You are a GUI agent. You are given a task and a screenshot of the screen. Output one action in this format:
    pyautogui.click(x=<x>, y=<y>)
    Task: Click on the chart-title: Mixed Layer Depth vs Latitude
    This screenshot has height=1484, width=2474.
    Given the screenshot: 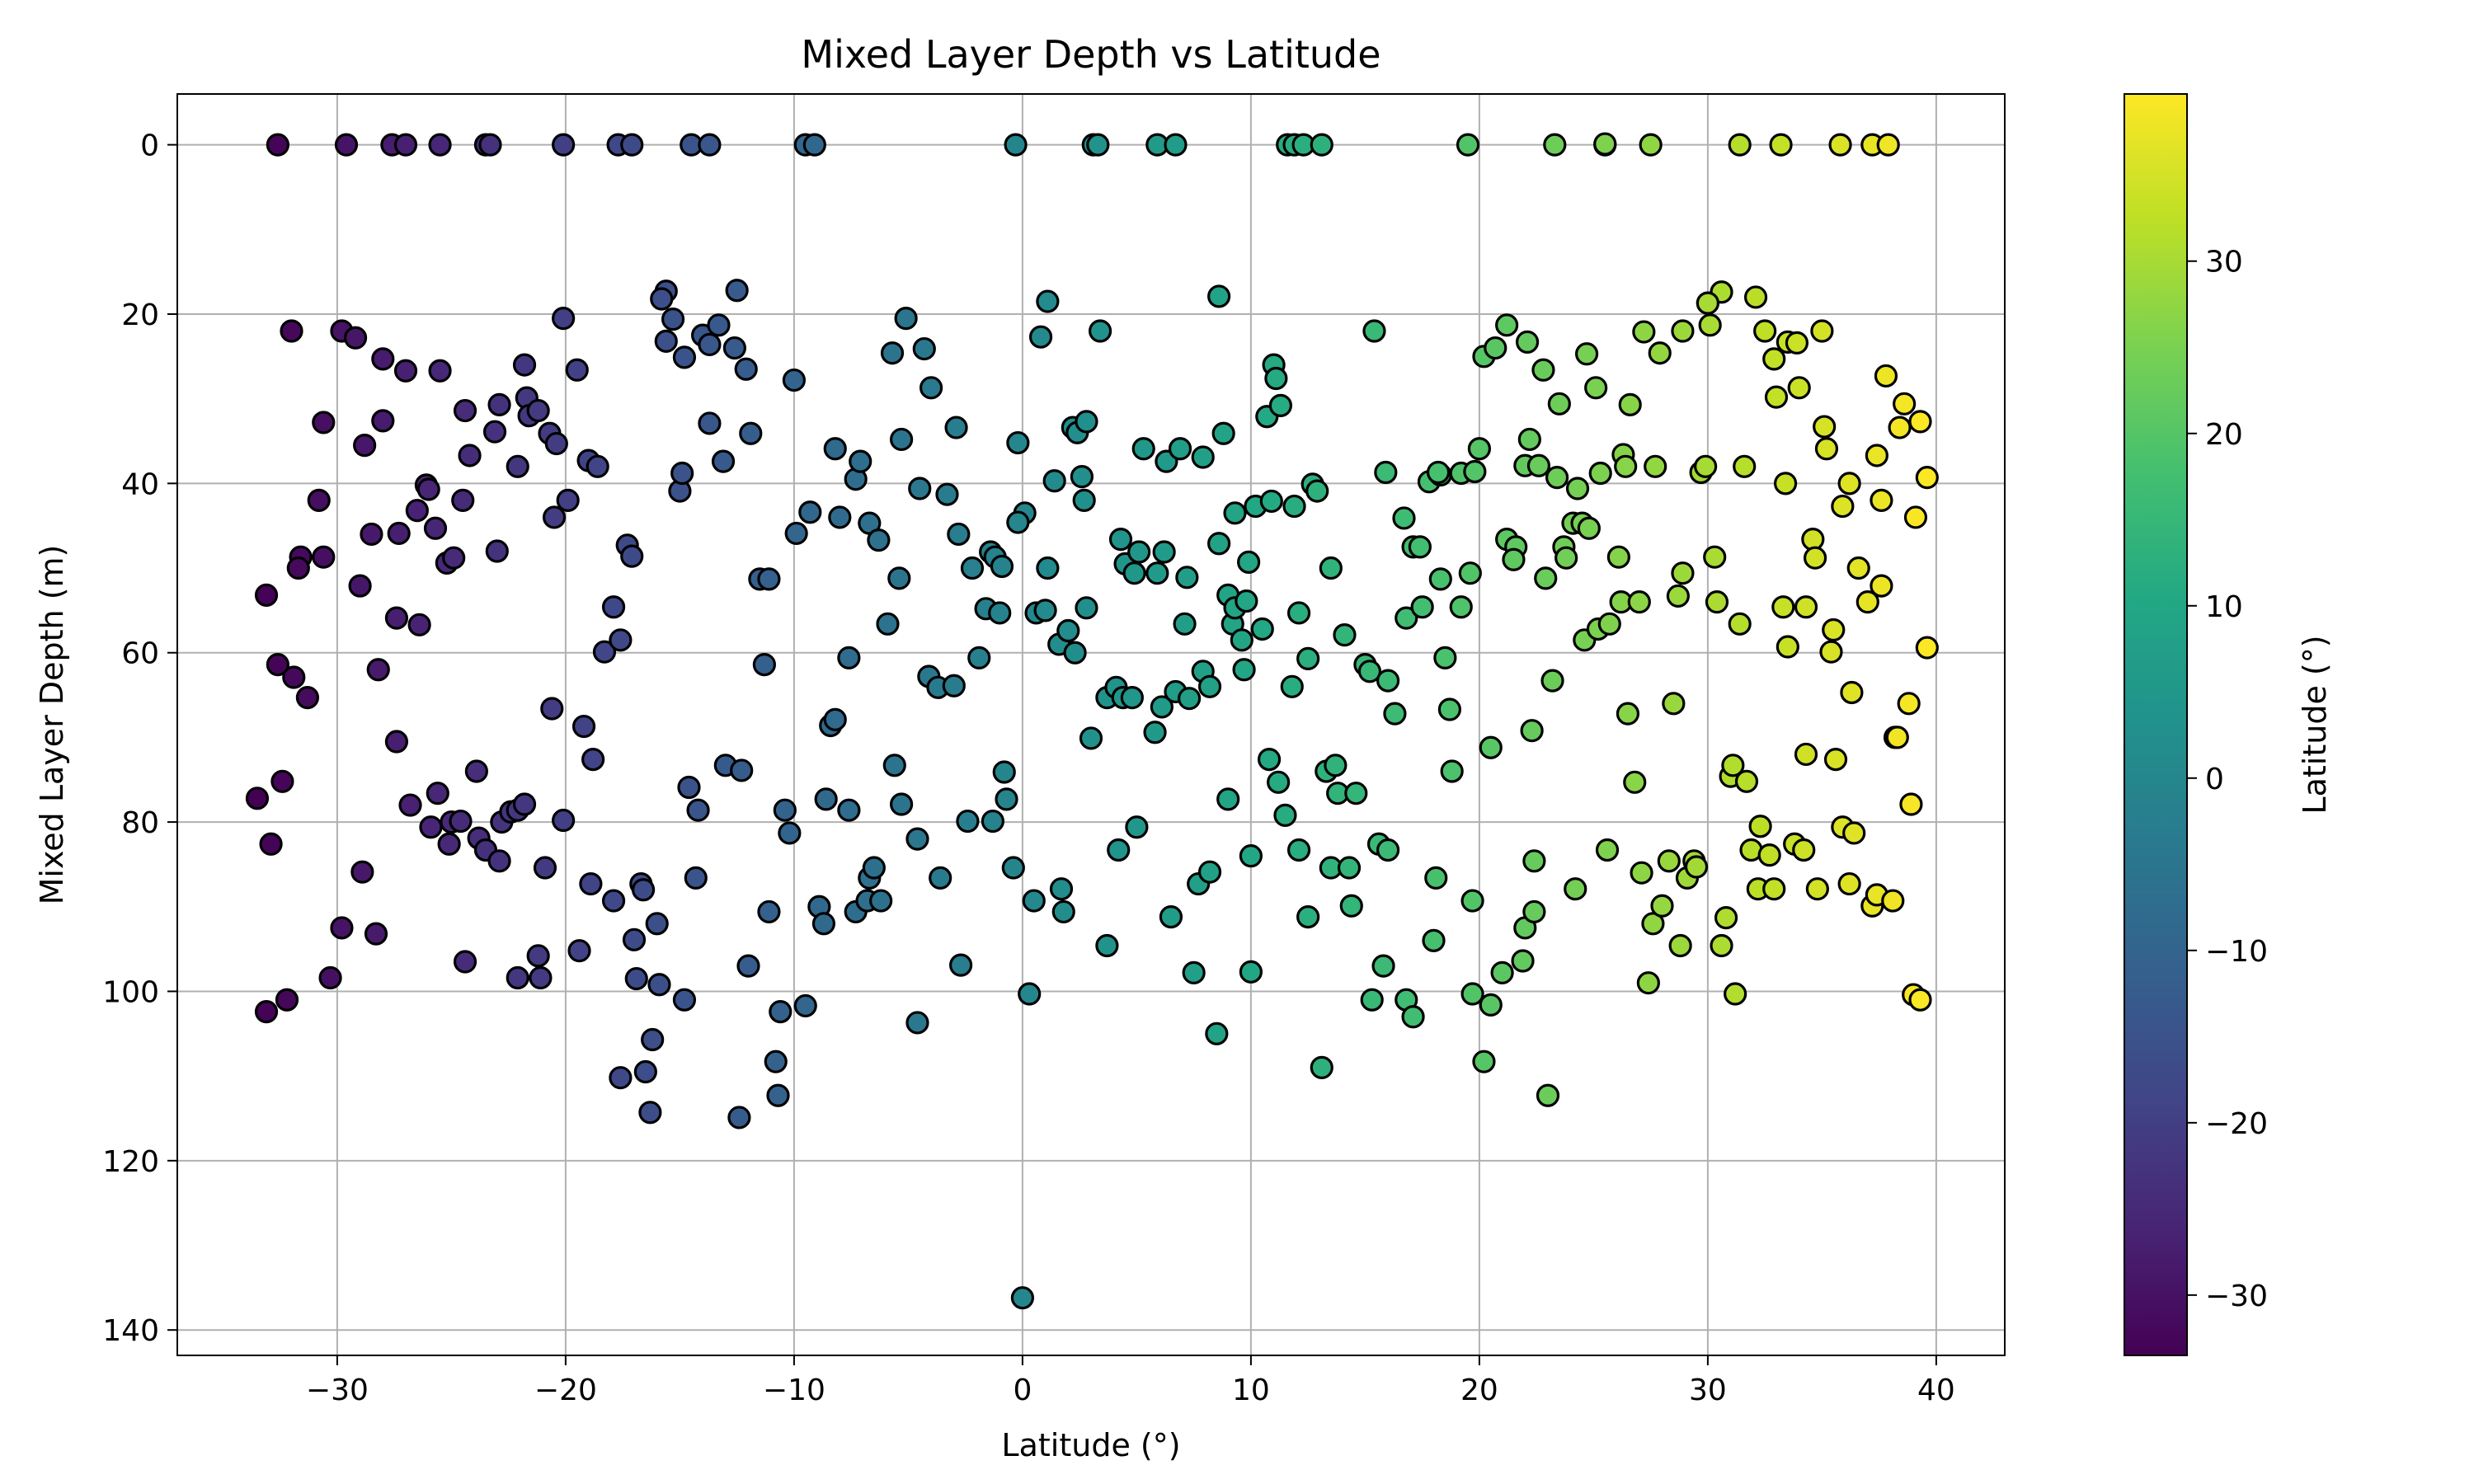 What is the action you would take?
    pyautogui.click(x=1090, y=54)
    